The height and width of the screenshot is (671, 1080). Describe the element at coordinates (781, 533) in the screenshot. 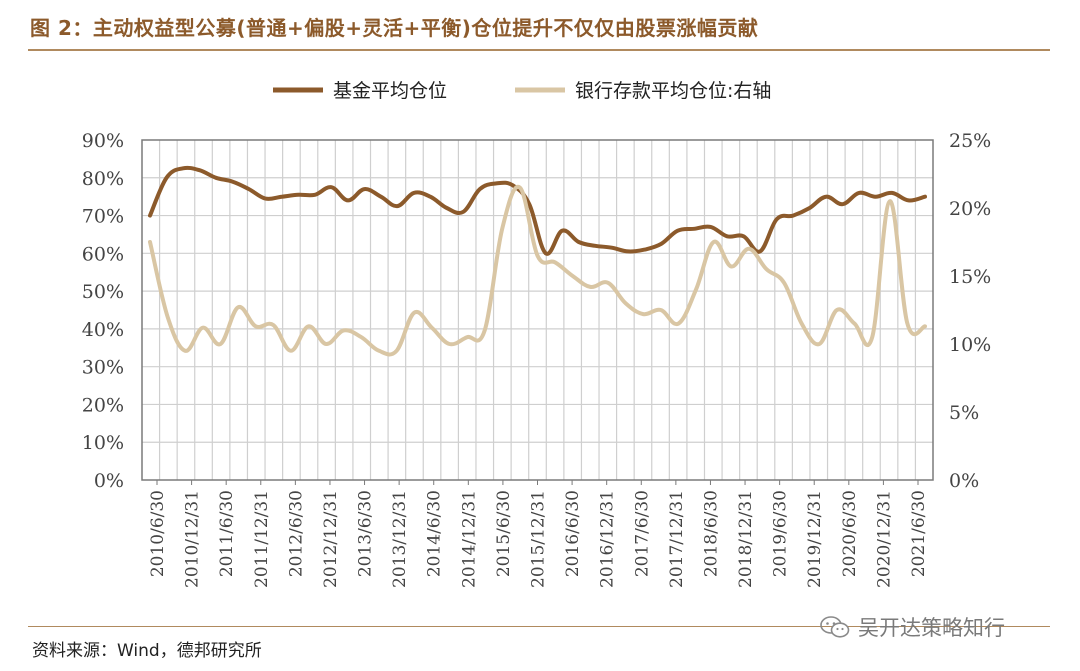

I see `x-tick-label: 2019/6/30` at that location.